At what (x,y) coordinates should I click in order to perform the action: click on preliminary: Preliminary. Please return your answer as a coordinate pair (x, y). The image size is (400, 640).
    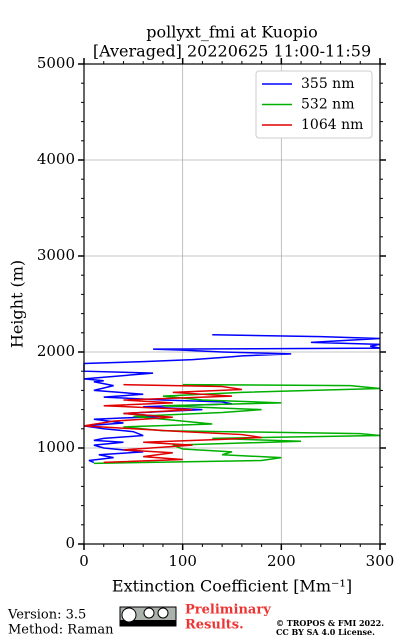
    Looking at the image, I should click on (228, 610).